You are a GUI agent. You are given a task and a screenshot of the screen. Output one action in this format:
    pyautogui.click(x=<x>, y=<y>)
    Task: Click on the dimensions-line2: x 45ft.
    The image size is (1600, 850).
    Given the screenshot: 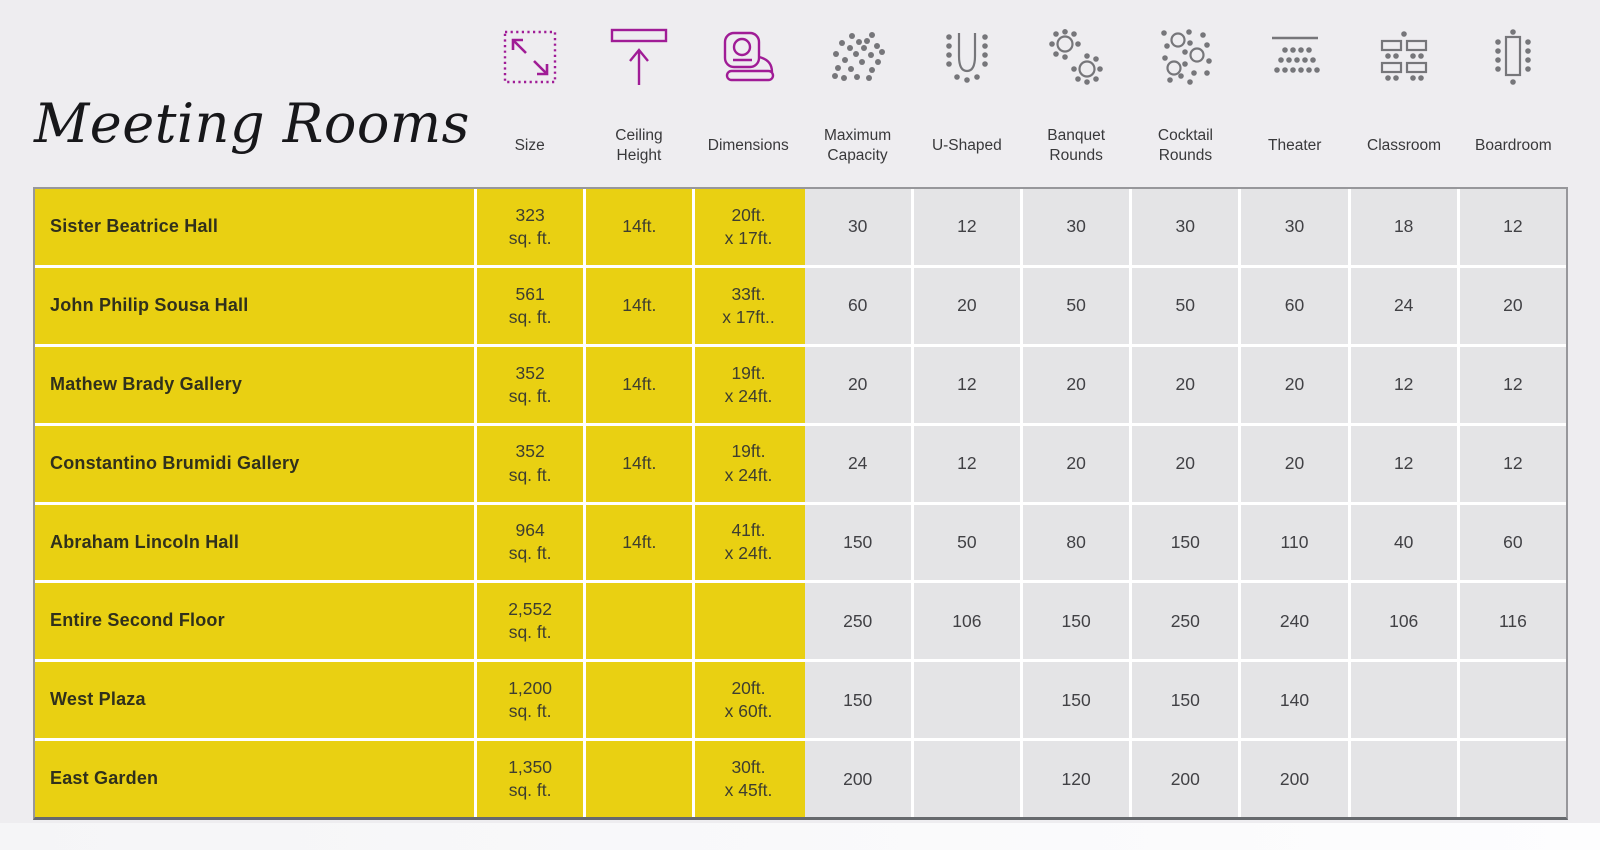 What is the action you would take?
    pyautogui.click(x=748, y=790)
    